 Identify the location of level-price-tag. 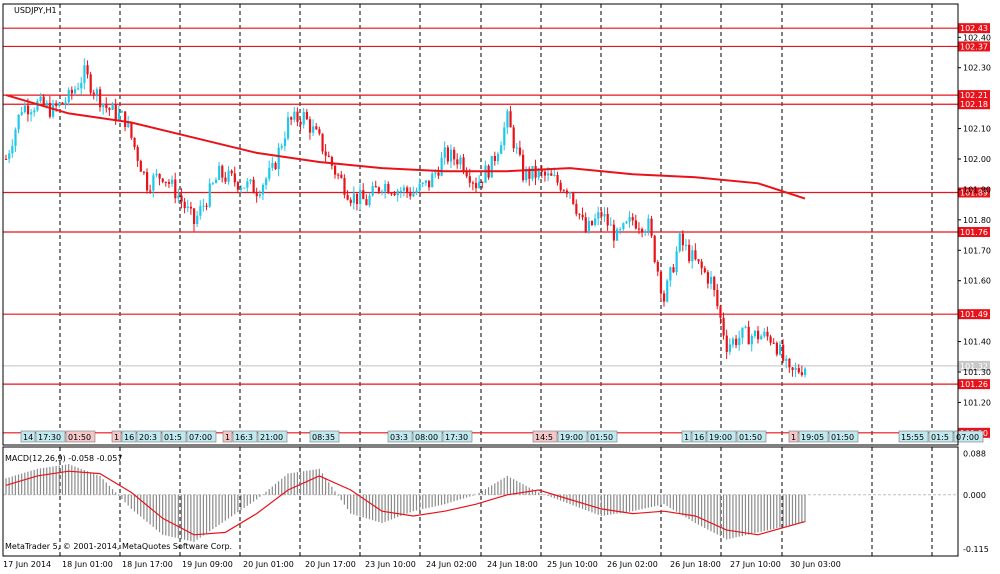
(974, 104).